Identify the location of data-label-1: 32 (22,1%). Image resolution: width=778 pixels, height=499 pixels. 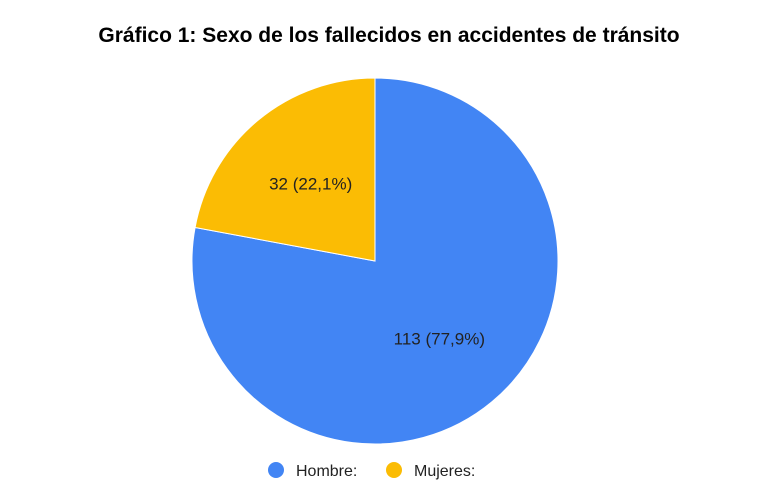
(310, 184).